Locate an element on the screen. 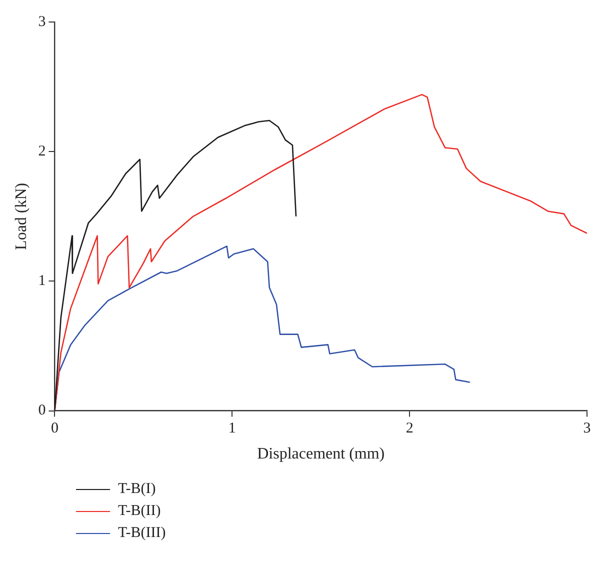 The image size is (605, 562). legend-label: T-B(II) is located at coordinates (139, 511).